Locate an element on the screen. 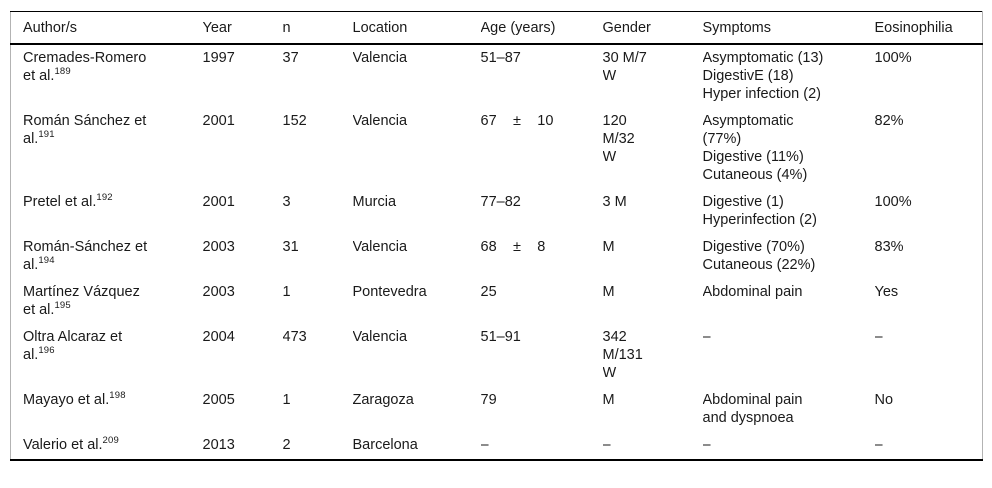 Image resolution: width=992 pixels, height=488 pixels. age-cell: 77–82 is located at coordinates (500, 202).